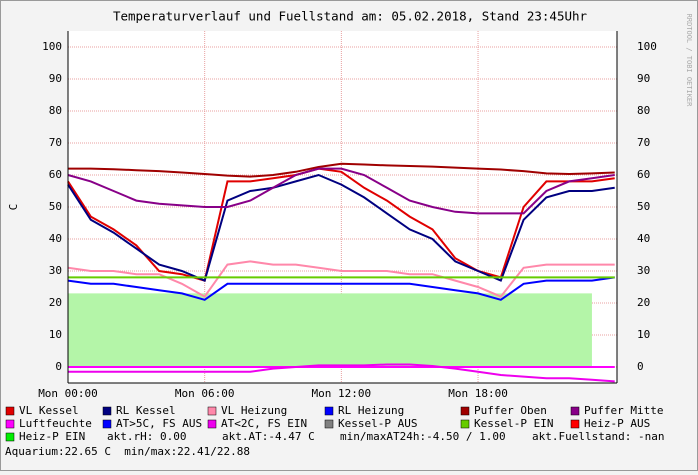 This screenshot has height=475, width=698. What do you see at coordinates (371, 410) in the screenshot?
I see `legend-label: RL Heizung` at bounding box center [371, 410].